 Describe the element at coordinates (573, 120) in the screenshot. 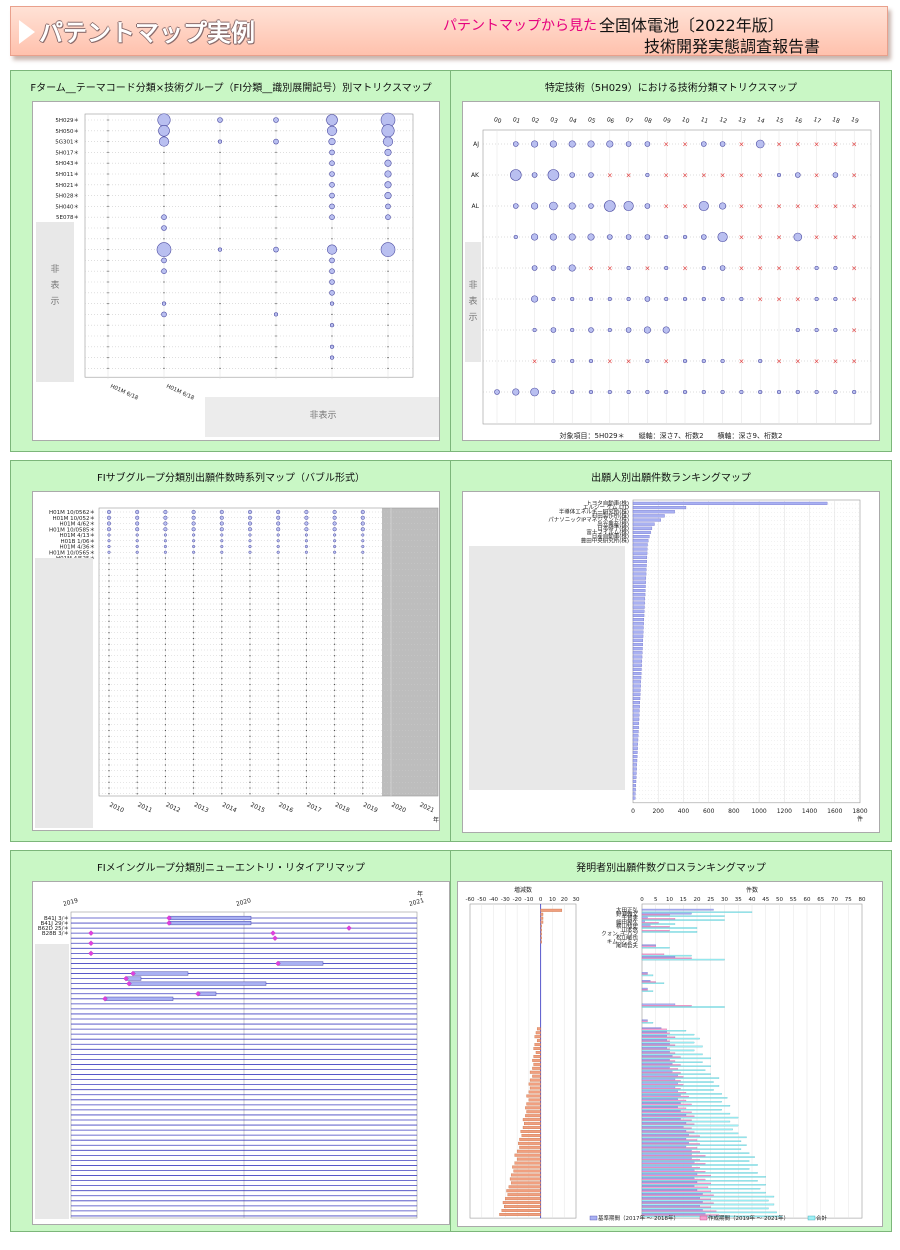

I see `chart2-x-label: 04` at that location.